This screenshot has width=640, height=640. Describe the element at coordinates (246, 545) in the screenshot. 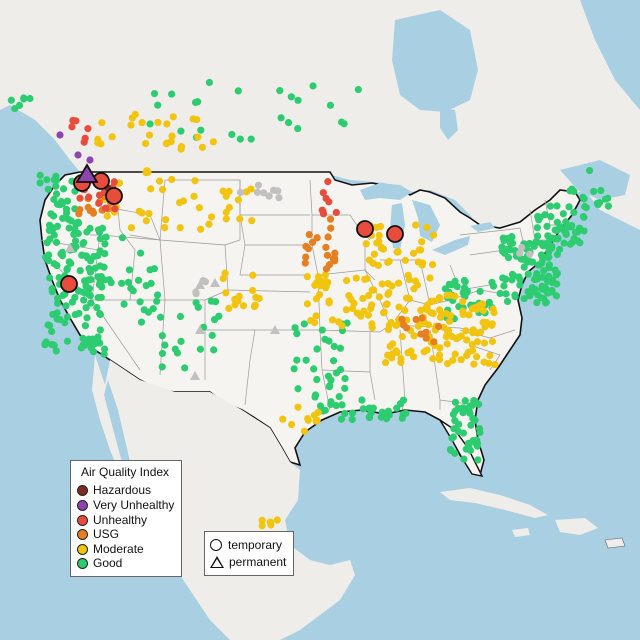

I see `legend-item-temporary: temporary` at that location.